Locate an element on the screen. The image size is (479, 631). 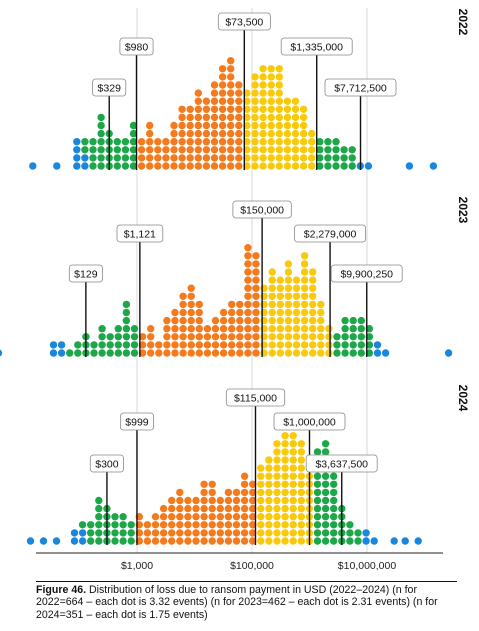
percentile-label-box is located at coordinates (262, 209).